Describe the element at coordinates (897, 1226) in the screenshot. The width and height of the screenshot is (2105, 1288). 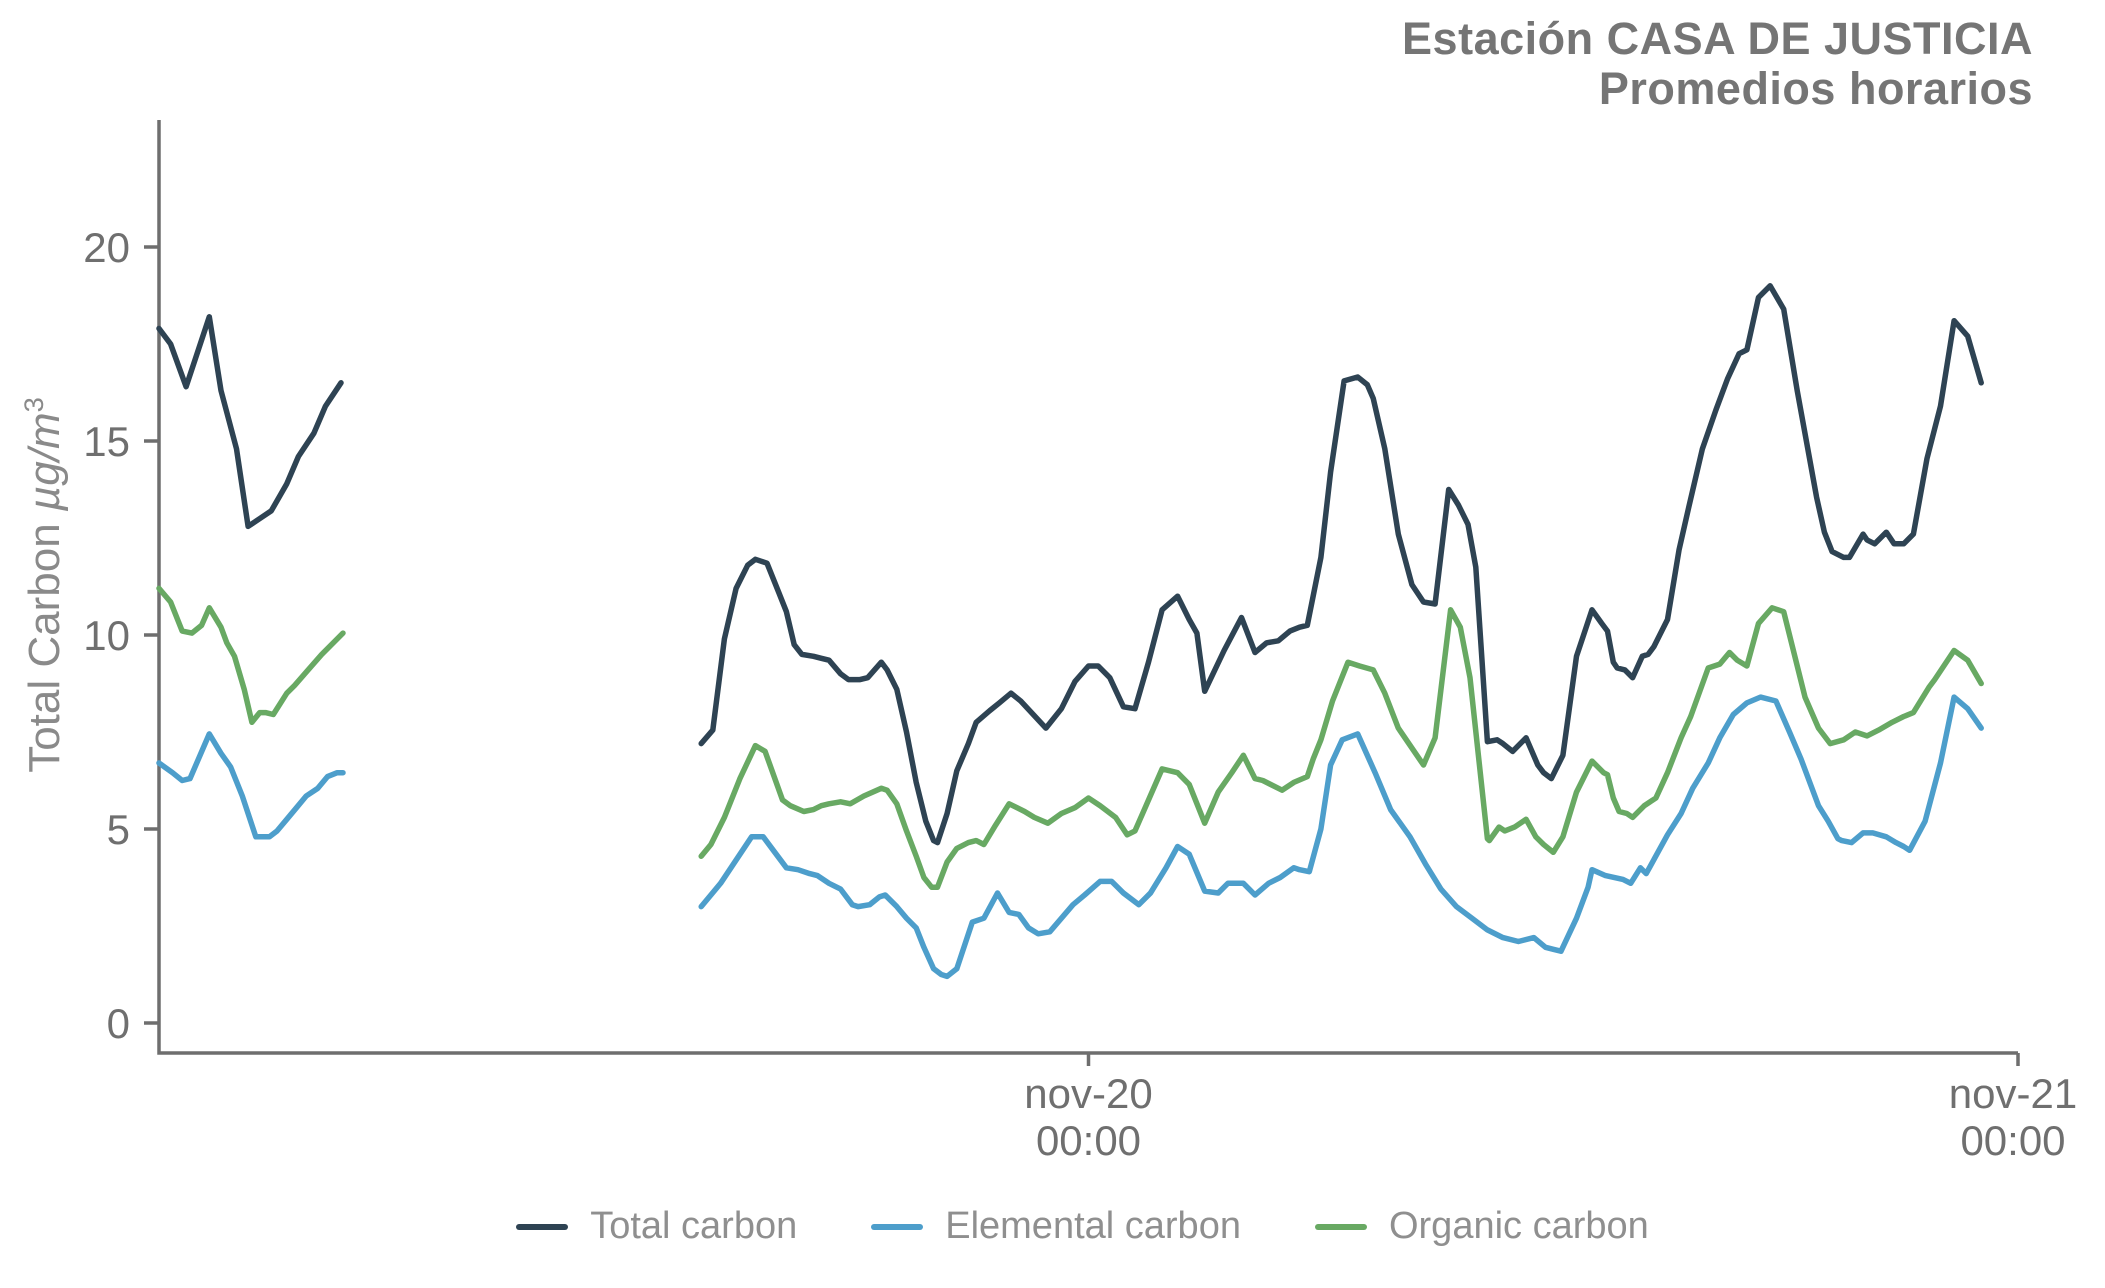
I see `legend-swatch-elemental-carbon` at that location.